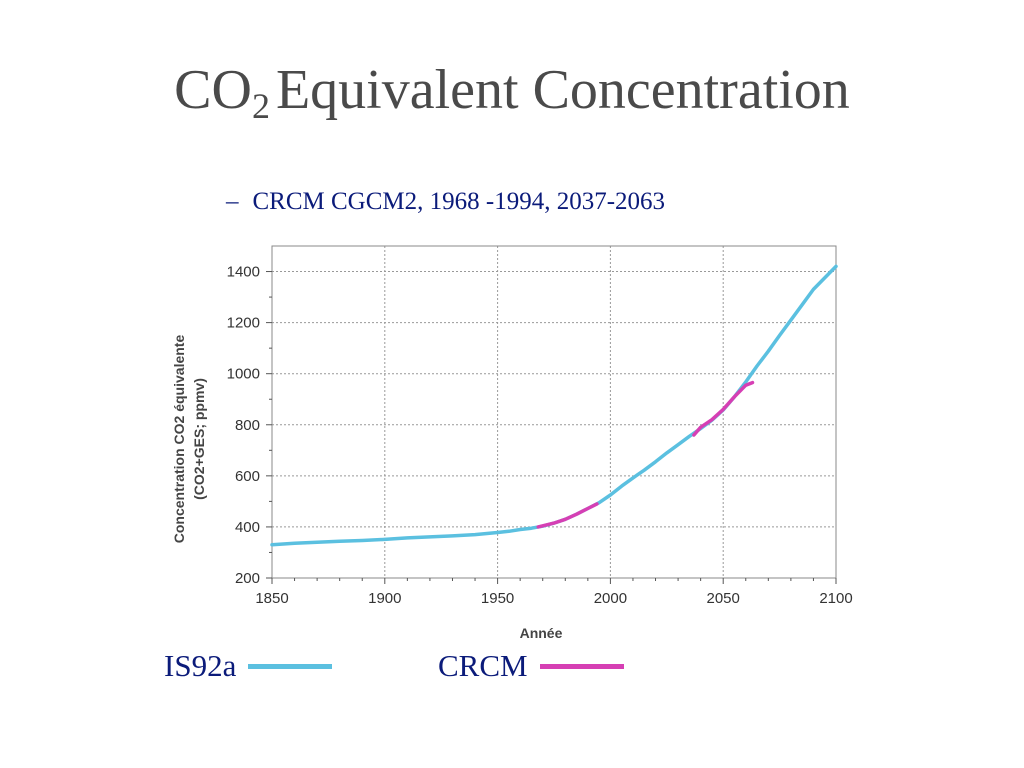 This screenshot has height=768, width=1024. Describe the element at coordinates (179, 439) in the screenshot. I see `y-axis-label-line1: Concentration CO2 équivalente` at that location.